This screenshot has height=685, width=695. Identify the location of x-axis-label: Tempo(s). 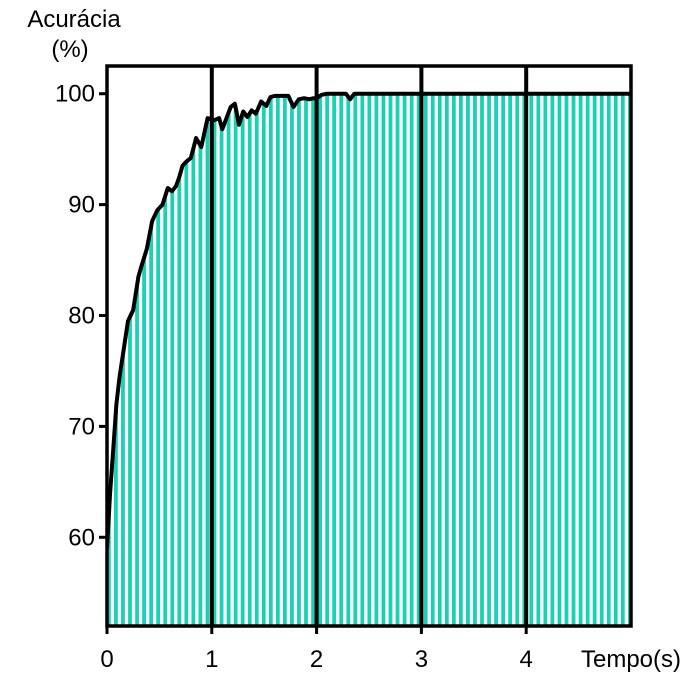
(631, 659).